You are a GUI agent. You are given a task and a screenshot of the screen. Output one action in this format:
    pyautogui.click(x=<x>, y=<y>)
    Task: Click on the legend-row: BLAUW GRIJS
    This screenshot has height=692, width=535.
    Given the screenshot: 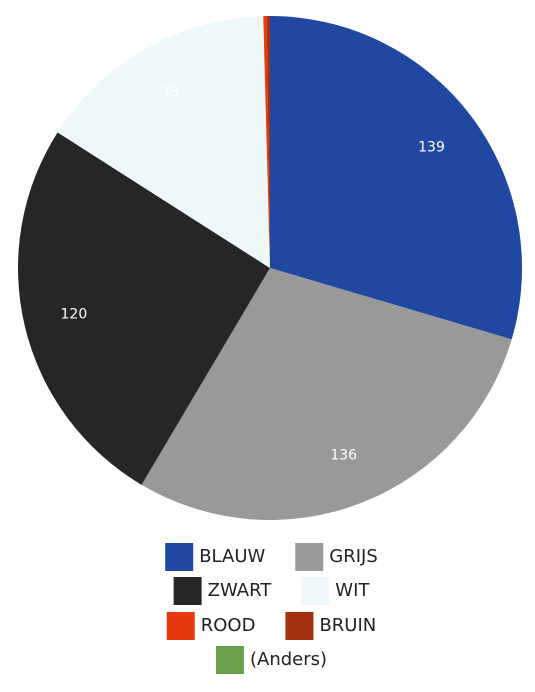 What is the action you would take?
    pyautogui.click(x=271, y=557)
    